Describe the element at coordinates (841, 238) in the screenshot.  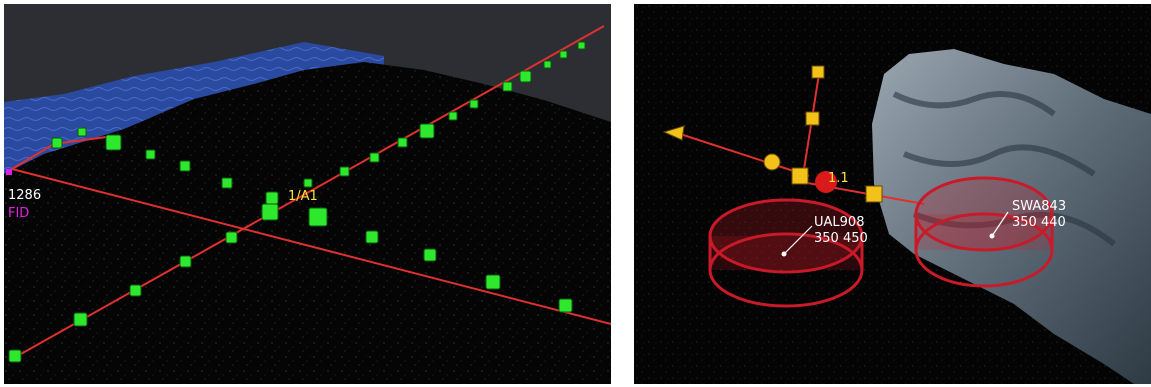
I see `aircraft-altitude-ual: 350 450` at that location.